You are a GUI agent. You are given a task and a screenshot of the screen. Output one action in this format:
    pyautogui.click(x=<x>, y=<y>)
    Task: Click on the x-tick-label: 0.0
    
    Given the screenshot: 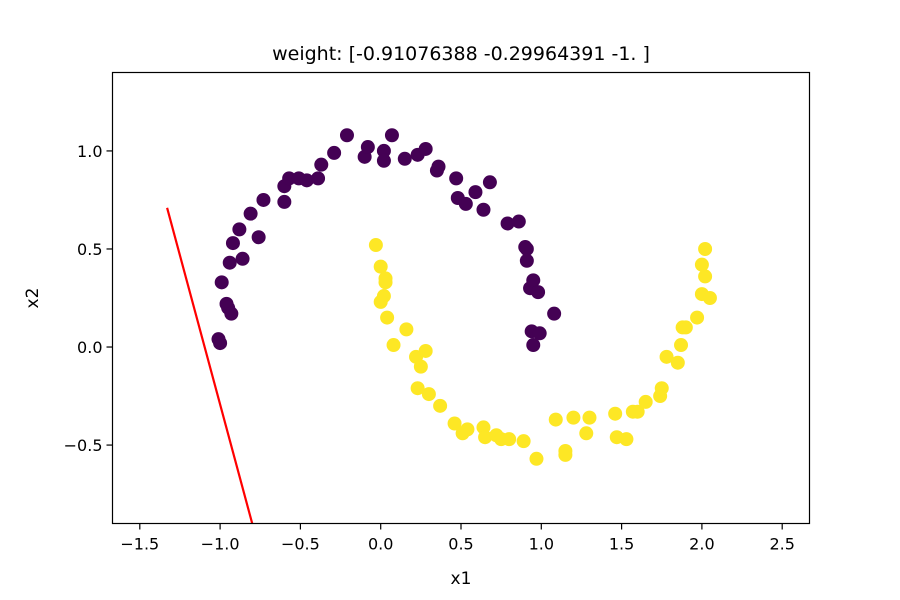 What is the action you would take?
    pyautogui.click(x=380, y=544)
    